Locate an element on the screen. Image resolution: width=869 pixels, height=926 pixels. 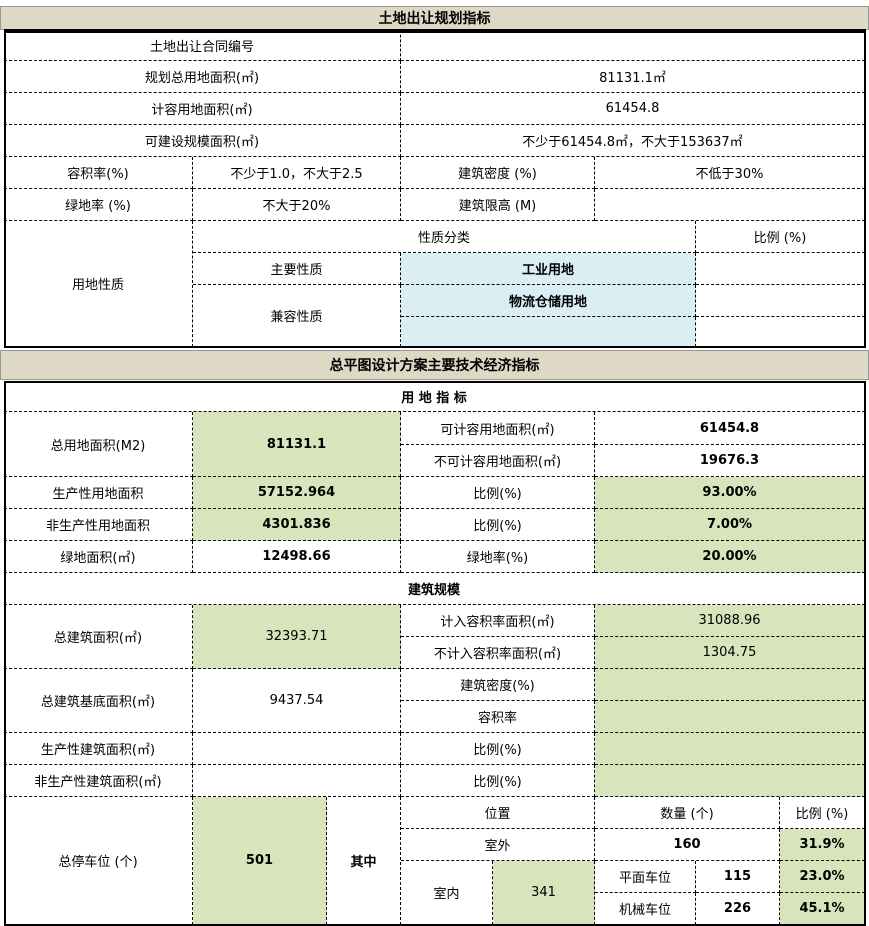
label-cell-land-use-main-label: 主要性质 is located at coordinates (297, 269).